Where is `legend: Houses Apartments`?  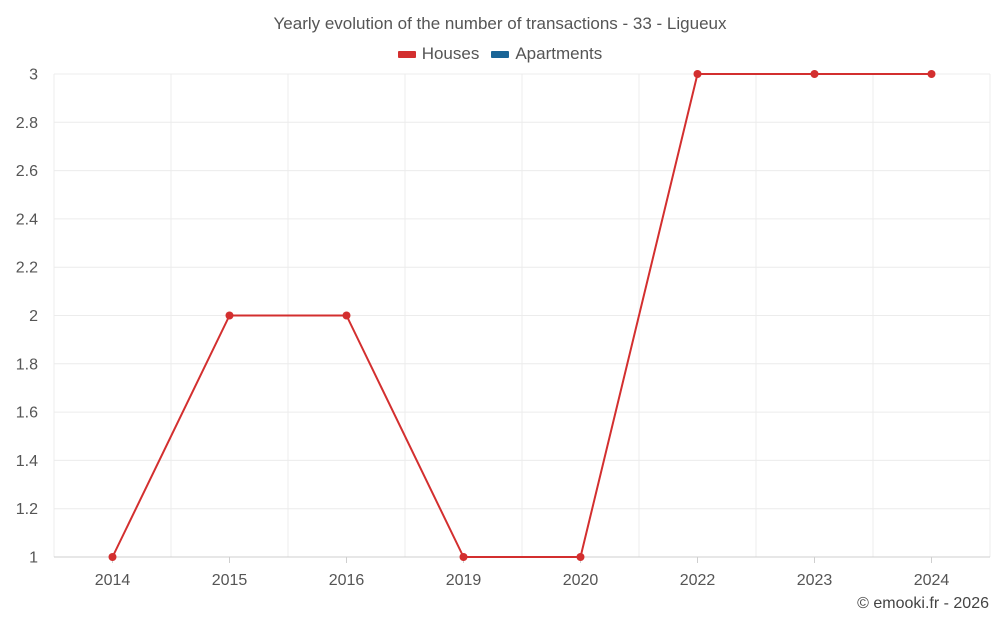 legend: Houses Apartments is located at coordinates (500, 54).